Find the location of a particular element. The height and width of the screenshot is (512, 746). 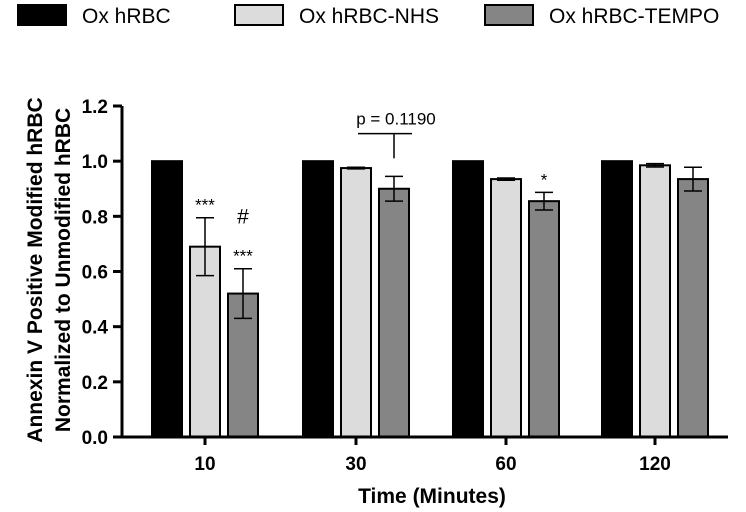

legend: Ox hRBC Ox hRBC-NHS Ox hRBC-TEMPO is located at coordinates (368, 16).